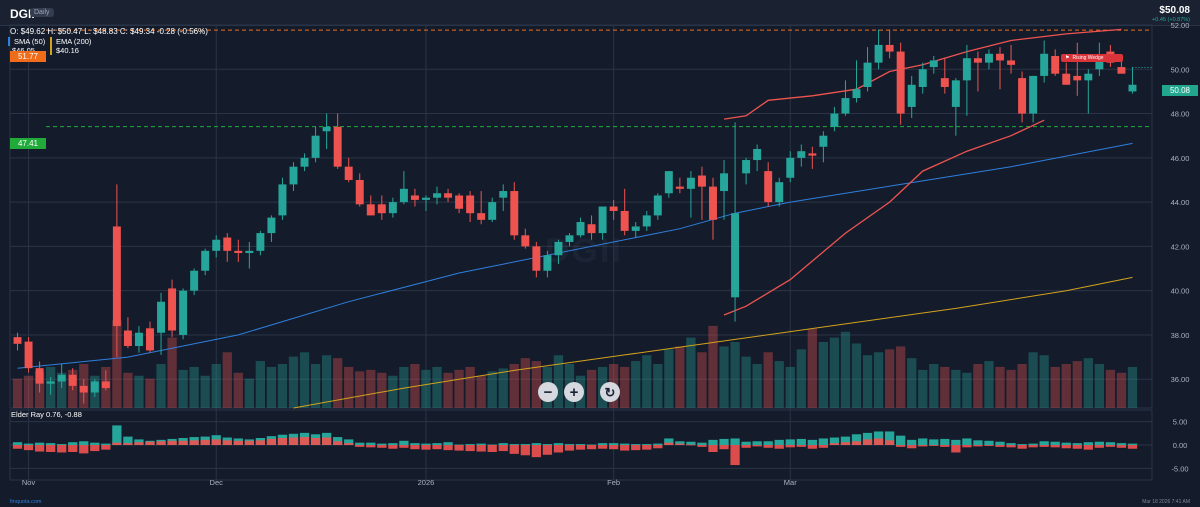 Image resolution: width=1200 pixels, height=507 pixels. I want to click on orange-level-tag: 51.77, so click(28, 56).